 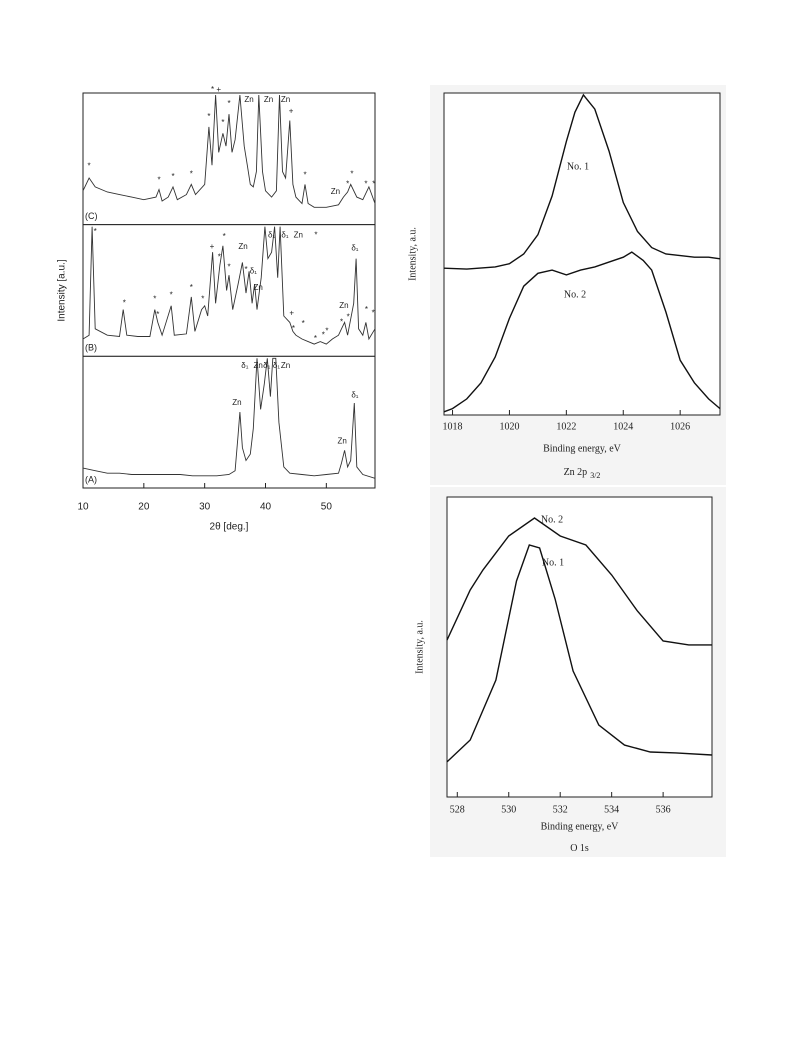 I want to click on caption-subscript: 3/2, so click(x=595, y=475).